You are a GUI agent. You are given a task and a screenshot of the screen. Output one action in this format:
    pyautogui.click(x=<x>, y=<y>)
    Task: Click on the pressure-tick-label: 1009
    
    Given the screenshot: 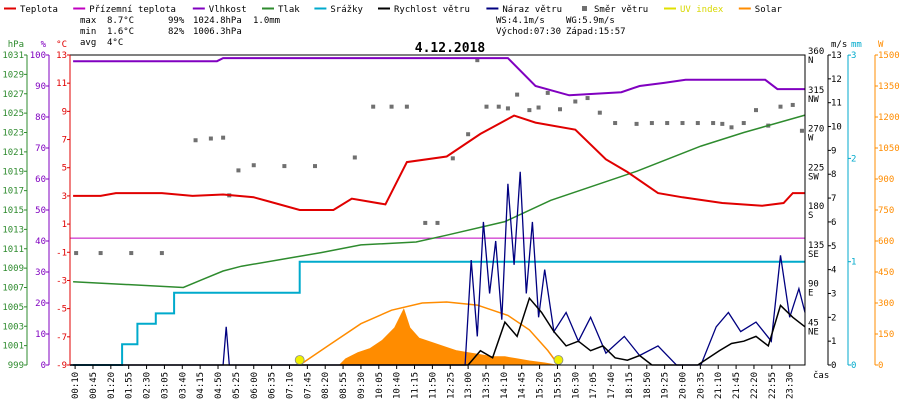 What is the action you would take?
    pyautogui.click(x=13, y=269)
    